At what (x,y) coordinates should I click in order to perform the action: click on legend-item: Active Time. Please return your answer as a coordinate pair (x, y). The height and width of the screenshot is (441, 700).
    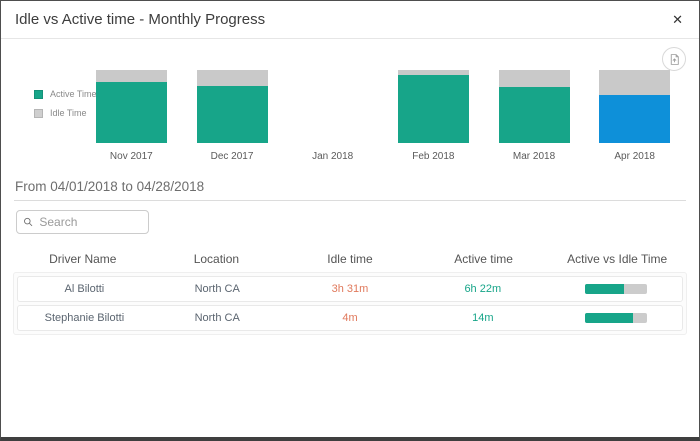
    Looking at the image, I should click on (65, 94).